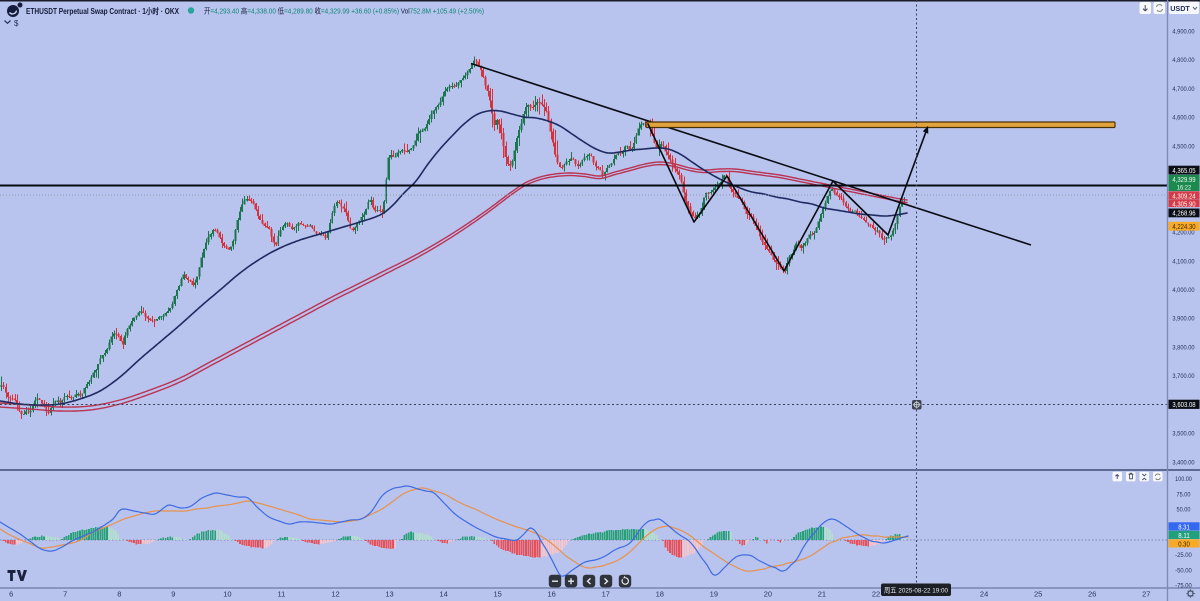 Image resolution: width=1200 pixels, height=601 pixels. I want to click on svg-text: 6, so click(11, 594).